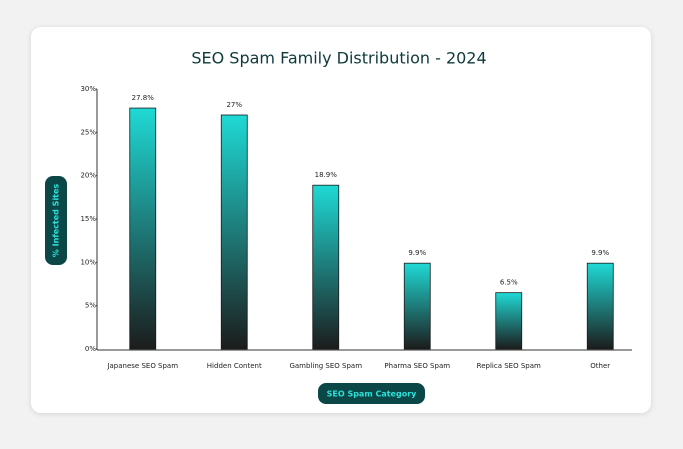 The width and height of the screenshot is (683, 449). I want to click on value-label: 27%, so click(234, 105).